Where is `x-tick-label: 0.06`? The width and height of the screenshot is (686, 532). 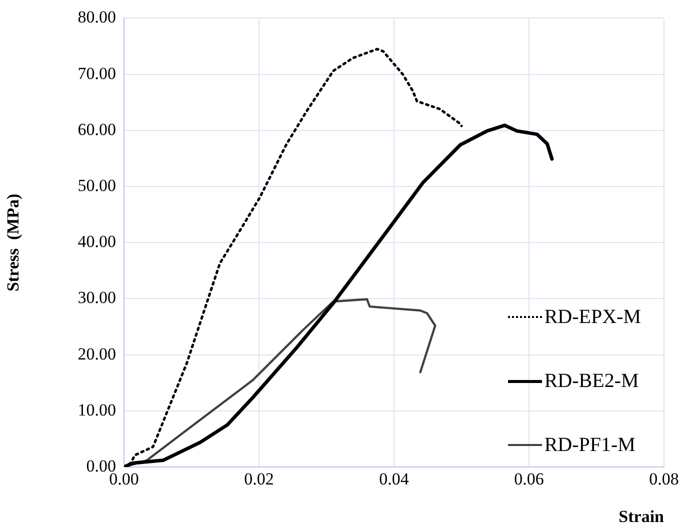 x-tick-label: 0.06 is located at coordinates (529, 479).